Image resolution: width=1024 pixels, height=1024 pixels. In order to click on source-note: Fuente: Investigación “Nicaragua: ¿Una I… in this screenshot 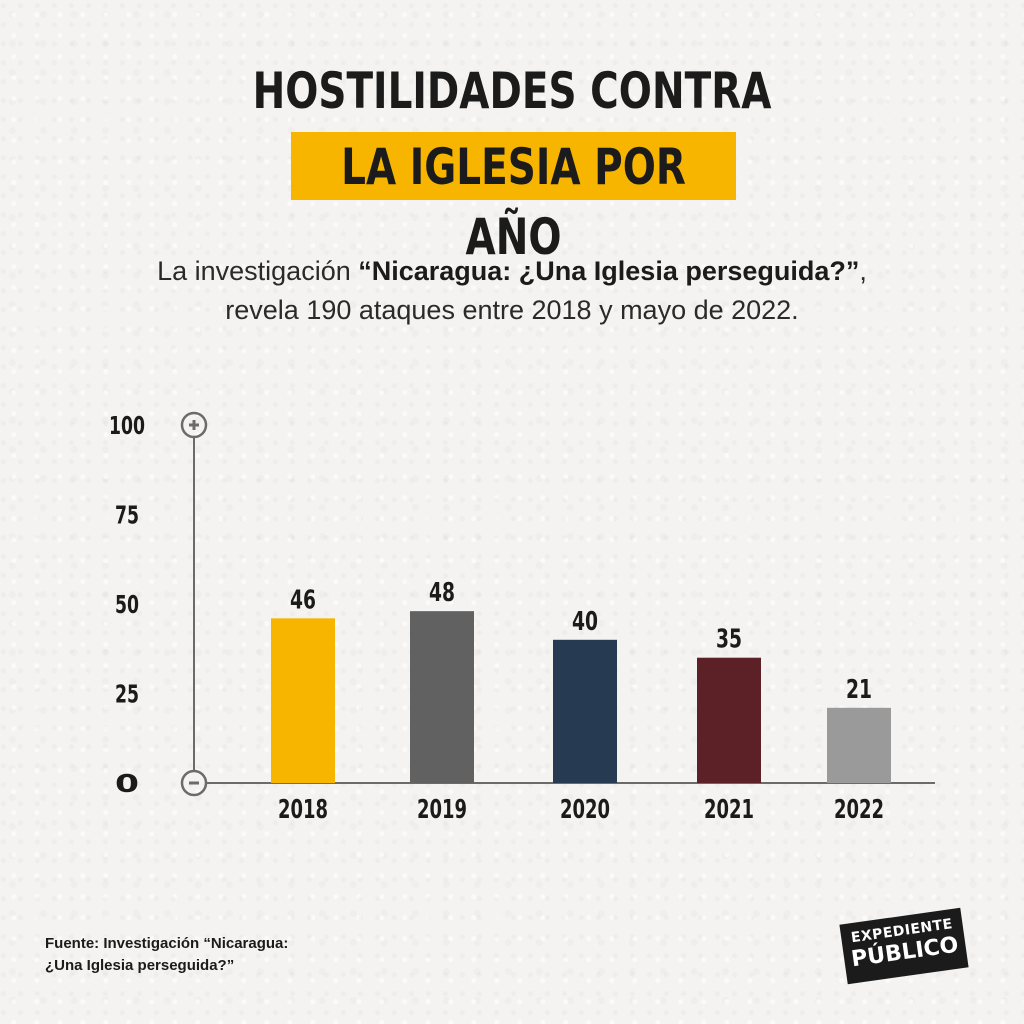, I will do `click(205, 955)`.